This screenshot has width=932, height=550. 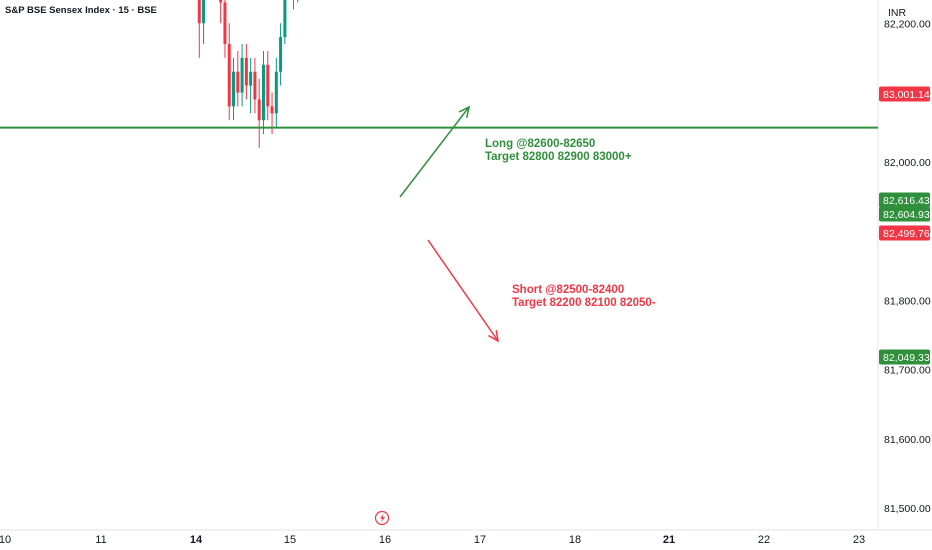 What do you see at coordinates (290, 540) in the screenshot?
I see `x-tick-label: 15` at bounding box center [290, 540].